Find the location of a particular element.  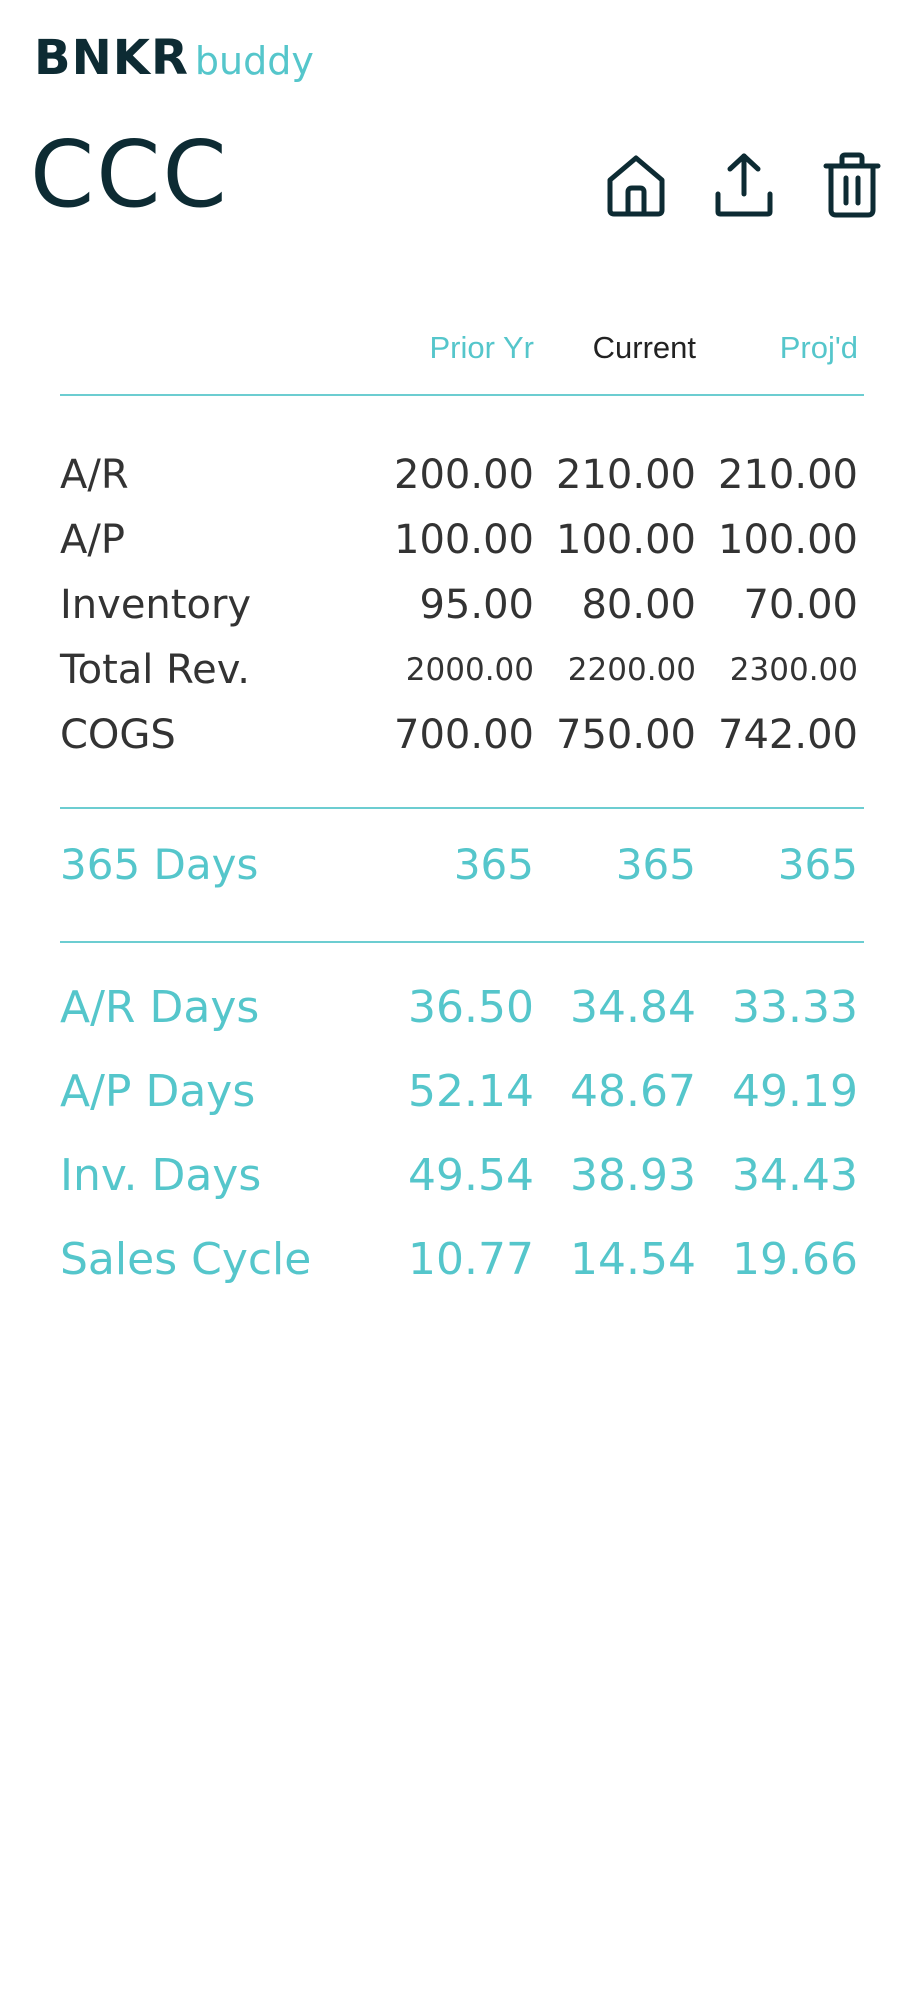

row-total-rev: Total Rev. 2000.00 2200.00 2300.00 is located at coordinates (462, 669).